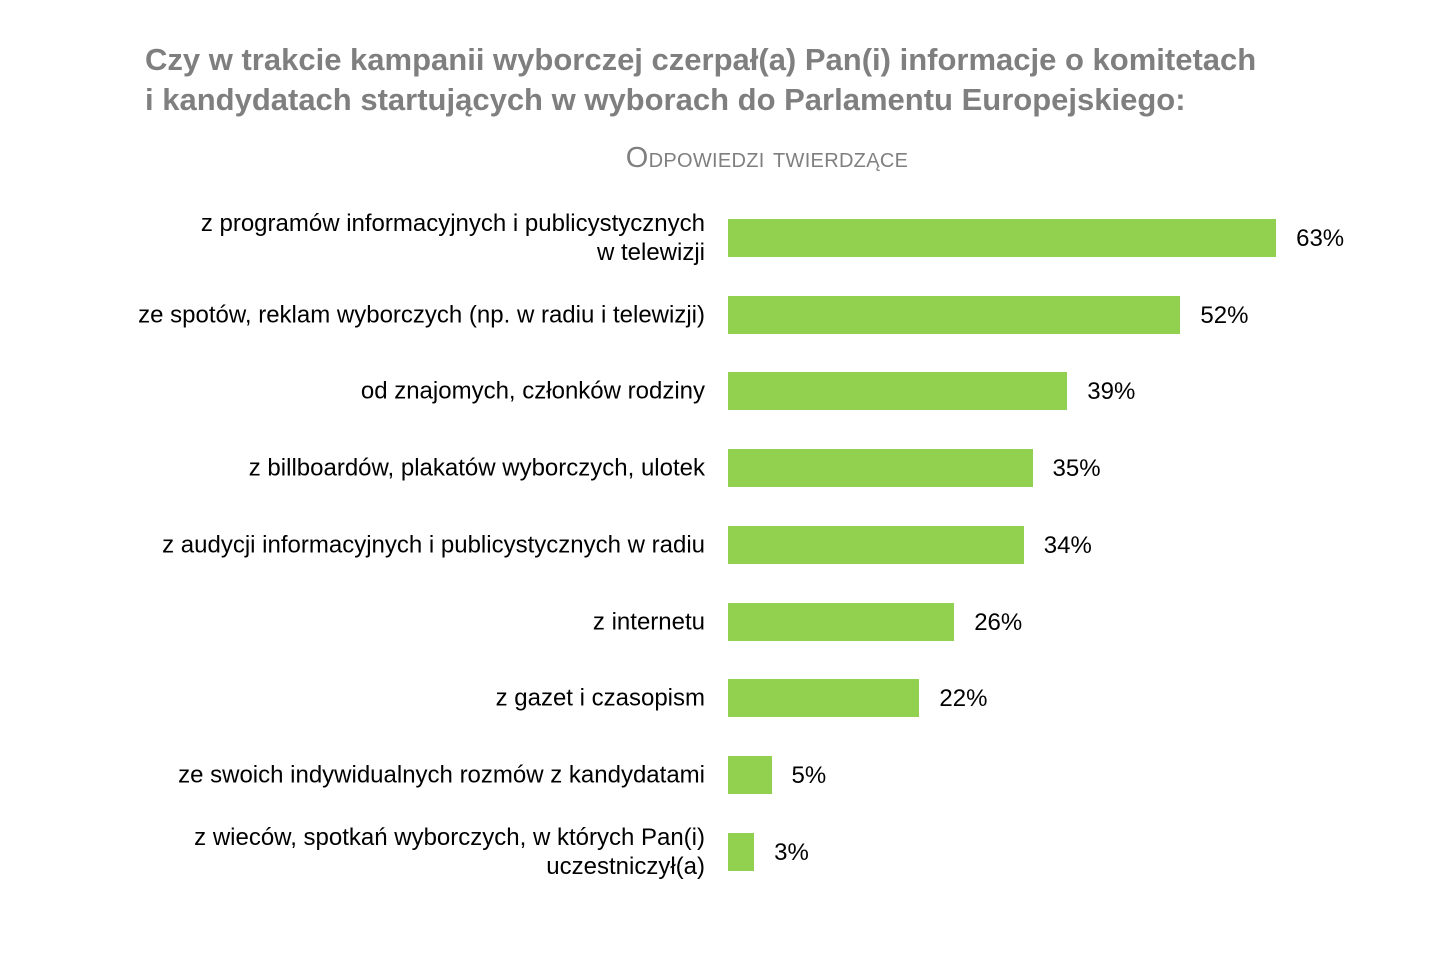 The height and width of the screenshot is (962, 1440). I want to click on value-label: 3%, so click(791, 852).